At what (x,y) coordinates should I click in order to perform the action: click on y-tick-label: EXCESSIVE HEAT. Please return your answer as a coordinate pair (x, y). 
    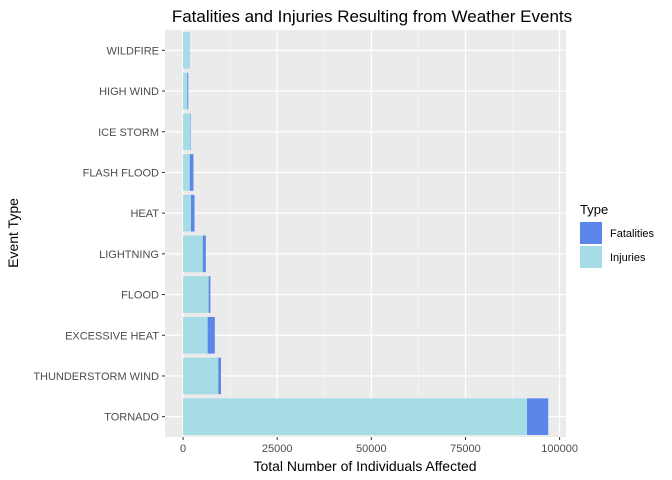
    Looking at the image, I should click on (112, 336).